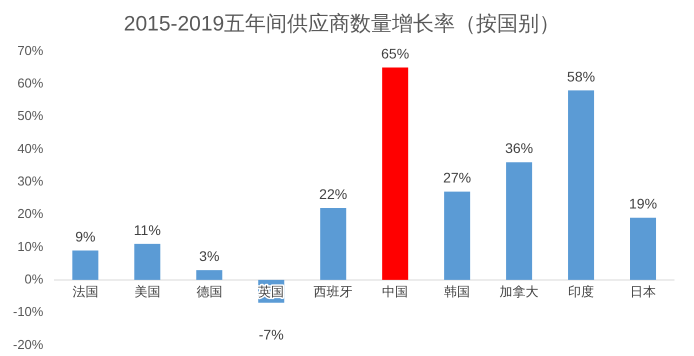 The width and height of the screenshot is (694, 356). What do you see at coordinates (209, 291) in the screenshot?
I see `x-tick-label: 德国` at bounding box center [209, 291].